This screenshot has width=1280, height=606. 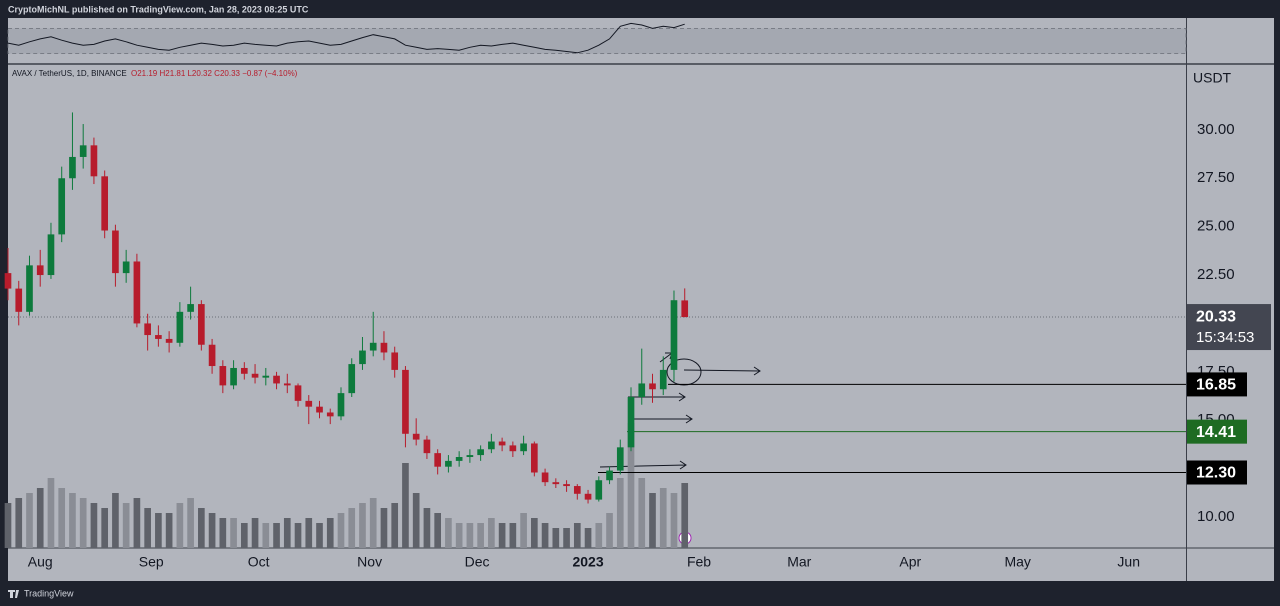 I want to click on circle-drawing, so click(x=684, y=372).